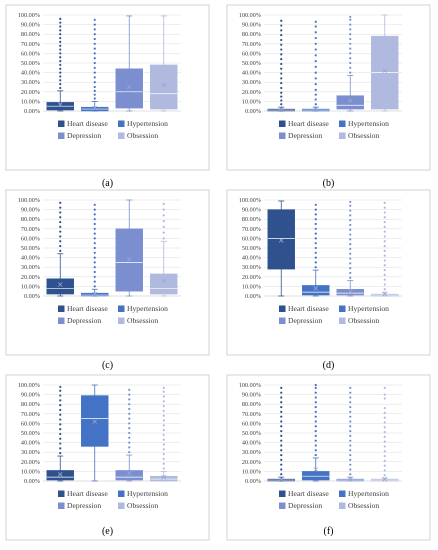 The image size is (438, 550). What do you see at coordinates (84, 505) in the screenshot?
I see `legend-label: Depression` at bounding box center [84, 505].